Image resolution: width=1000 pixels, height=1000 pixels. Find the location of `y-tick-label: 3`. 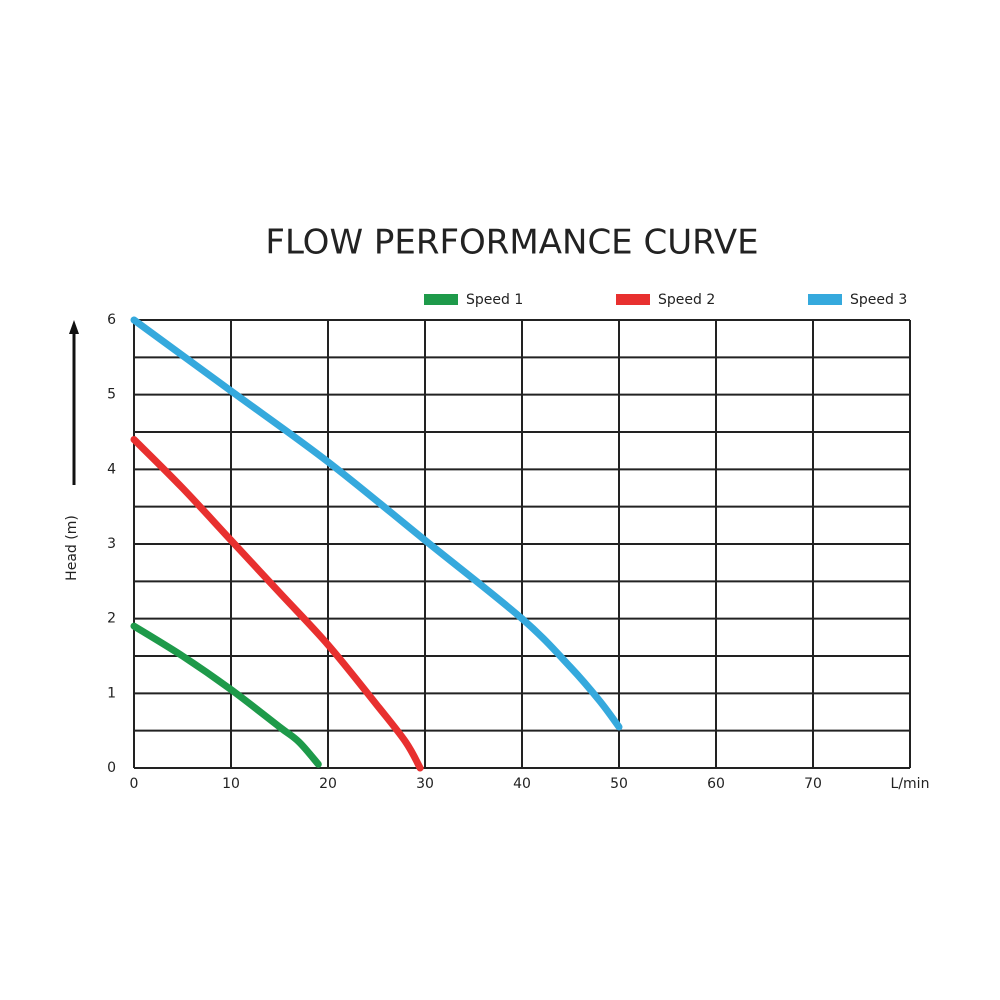

y-tick-label: 3 is located at coordinates (111, 544).